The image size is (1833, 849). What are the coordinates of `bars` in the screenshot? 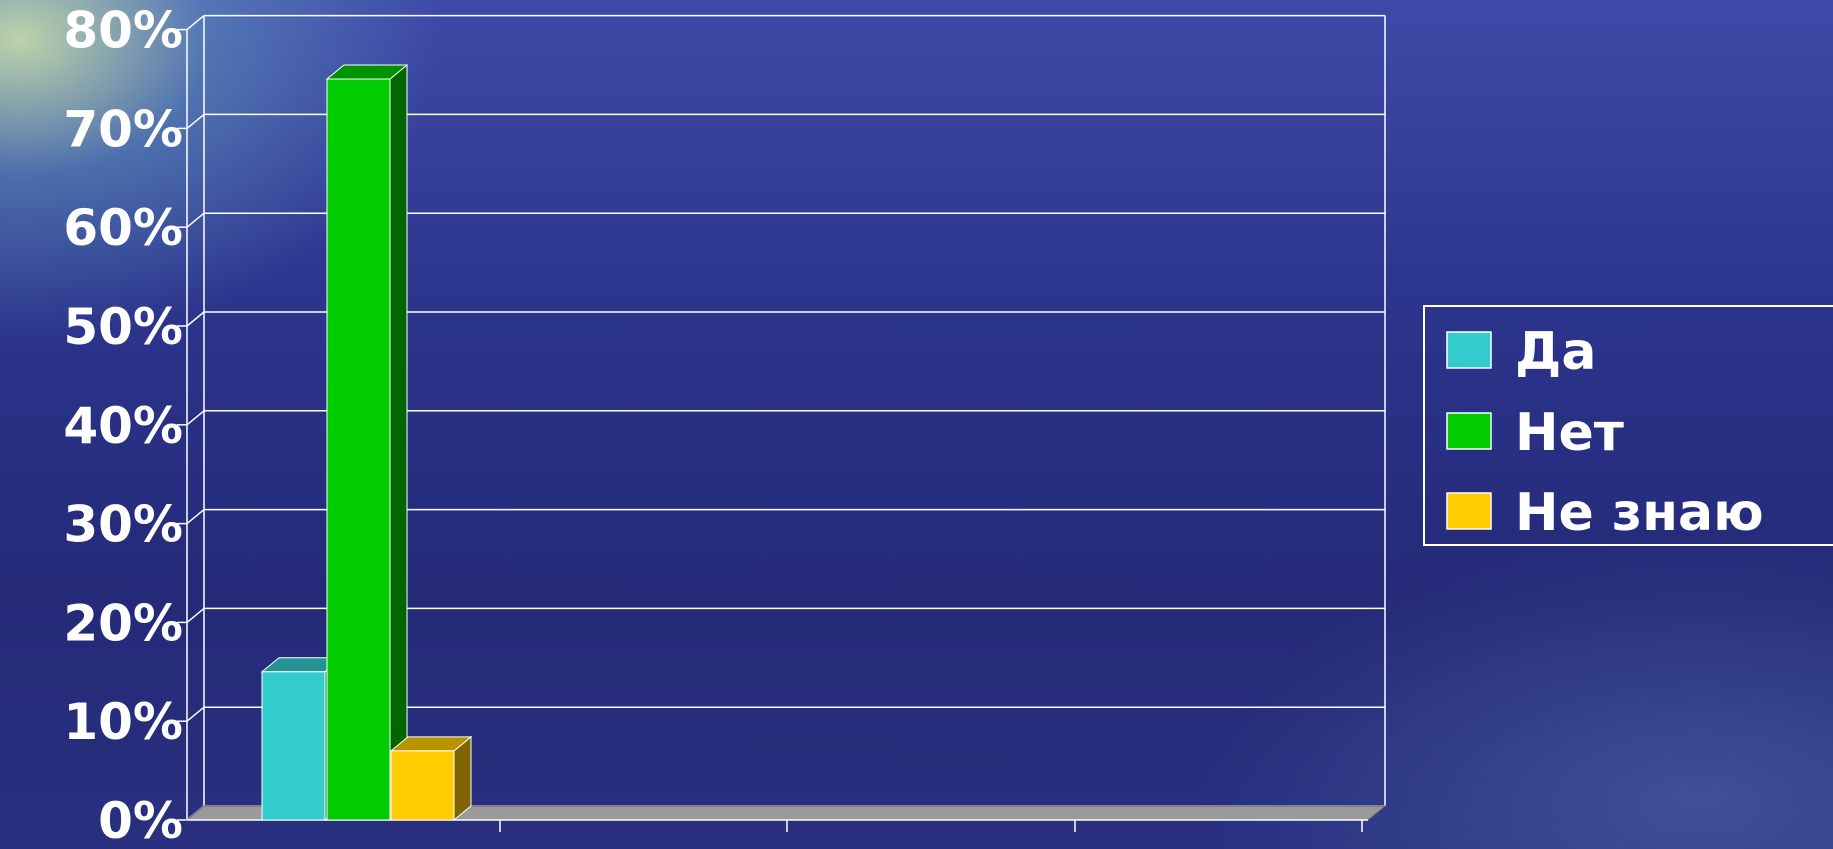 It's located at (366, 442).